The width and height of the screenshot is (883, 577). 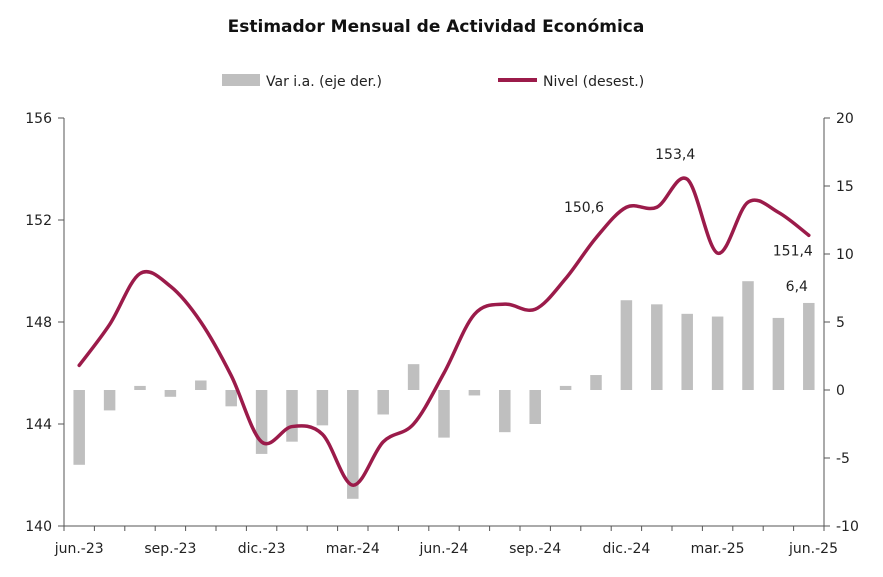 I want to click on data-label: 151,4, so click(x=793, y=251).